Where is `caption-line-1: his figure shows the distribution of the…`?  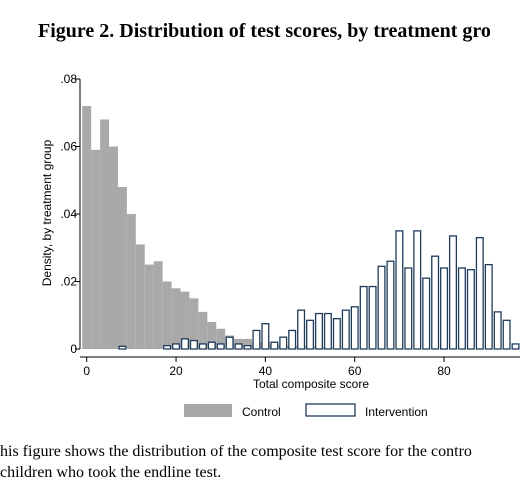
caption-line-1: his figure shows the distribution of the… is located at coordinates (236, 451).